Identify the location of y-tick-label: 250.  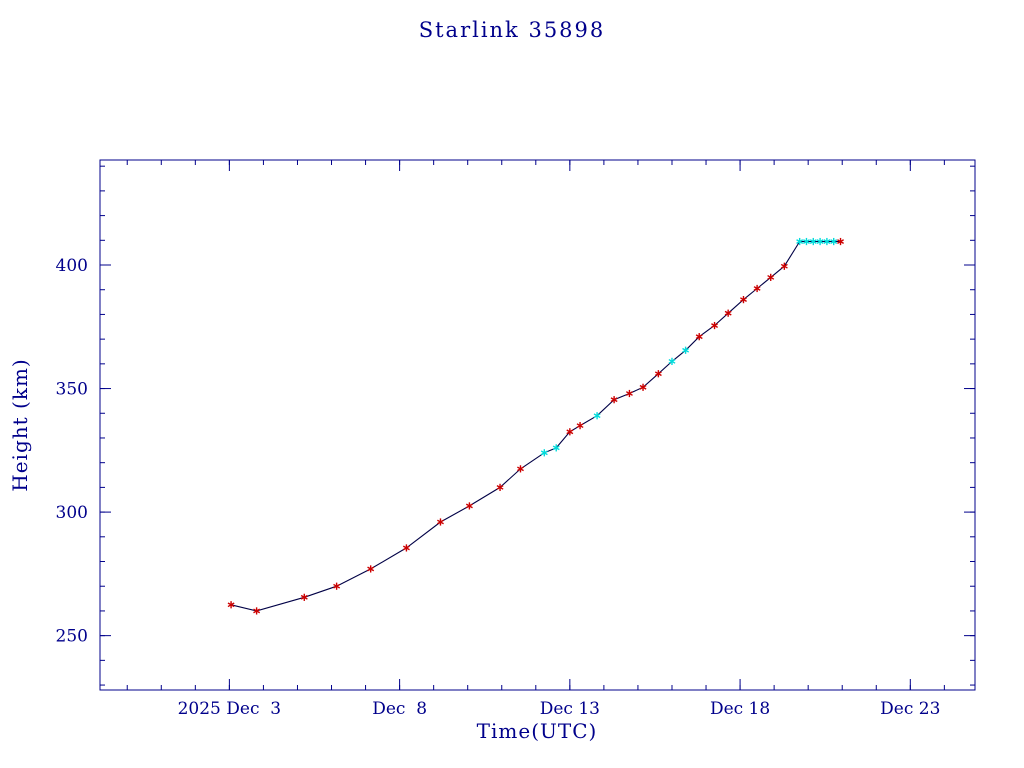
(72, 637).